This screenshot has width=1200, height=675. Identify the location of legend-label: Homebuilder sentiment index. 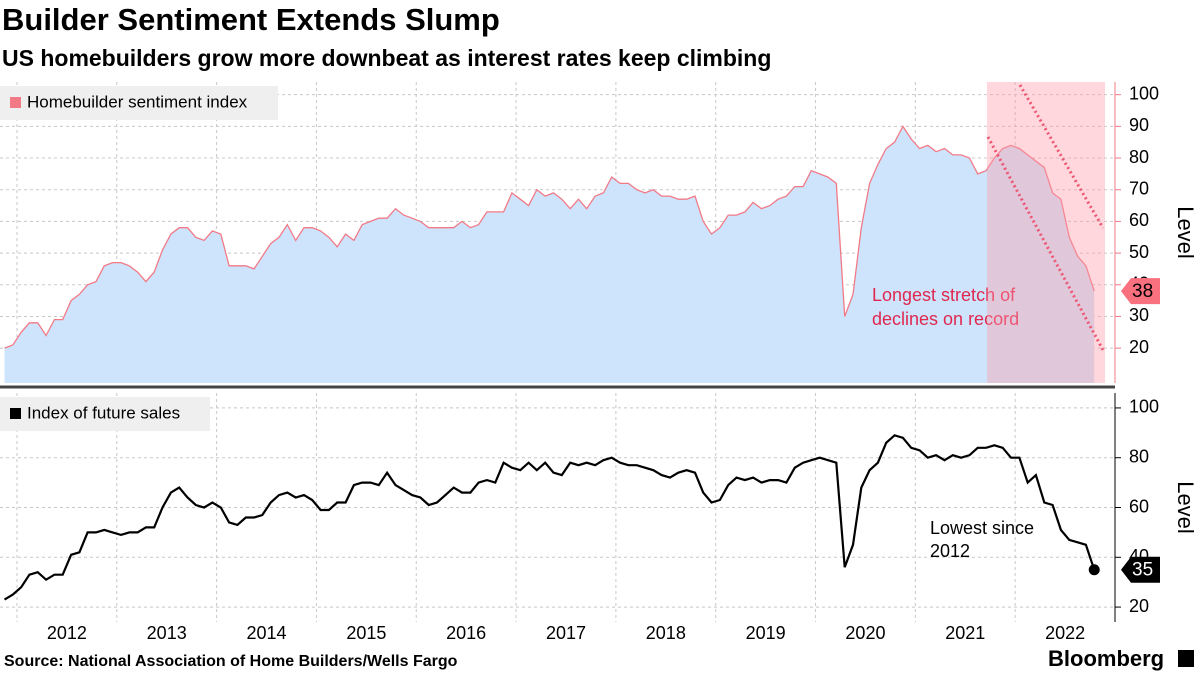
(137, 101).